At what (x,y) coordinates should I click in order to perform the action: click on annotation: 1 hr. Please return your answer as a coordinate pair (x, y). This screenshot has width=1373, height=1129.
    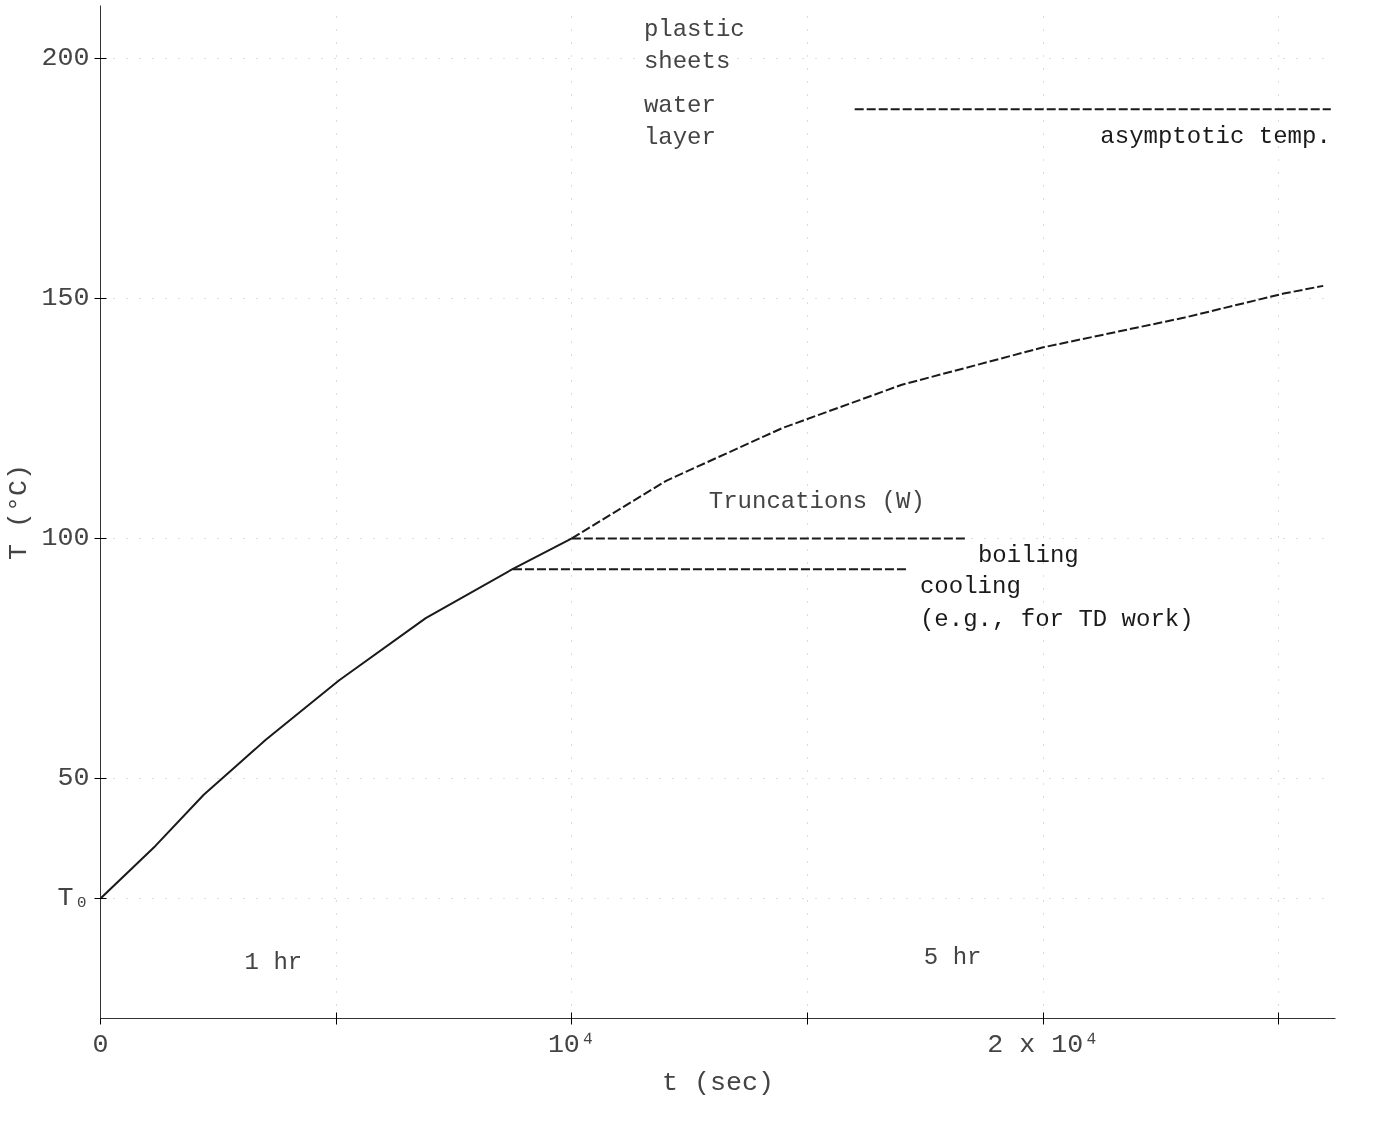
    Looking at the image, I should click on (273, 963).